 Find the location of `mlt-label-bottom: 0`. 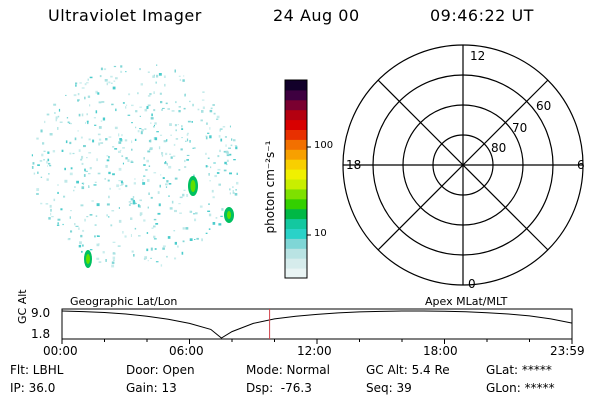

mlt-label-bottom: 0 is located at coordinates (472, 284).